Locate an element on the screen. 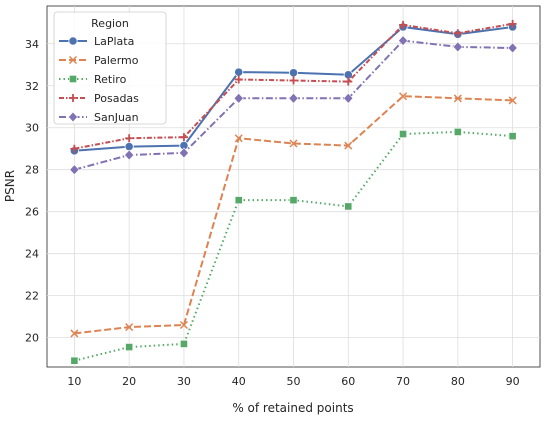 This screenshot has width=550, height=422. y-tick-label: 30 is located at coordinates (32, 128).